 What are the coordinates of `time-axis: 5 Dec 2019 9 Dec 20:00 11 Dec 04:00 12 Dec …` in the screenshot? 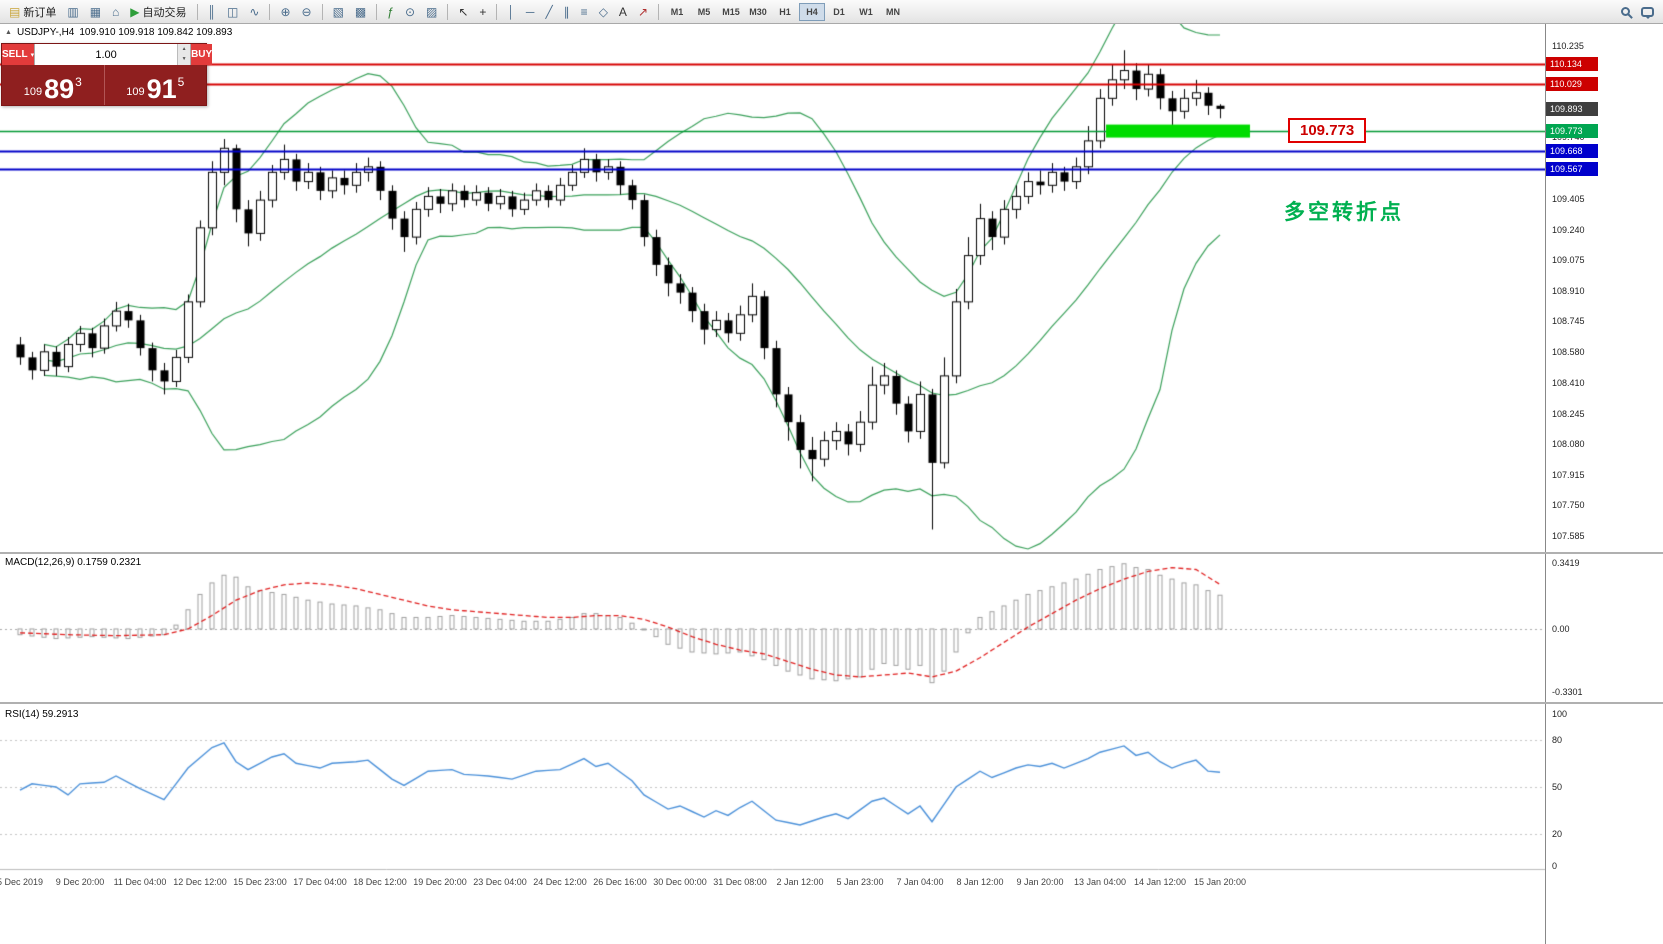 It's located at (772, 882).